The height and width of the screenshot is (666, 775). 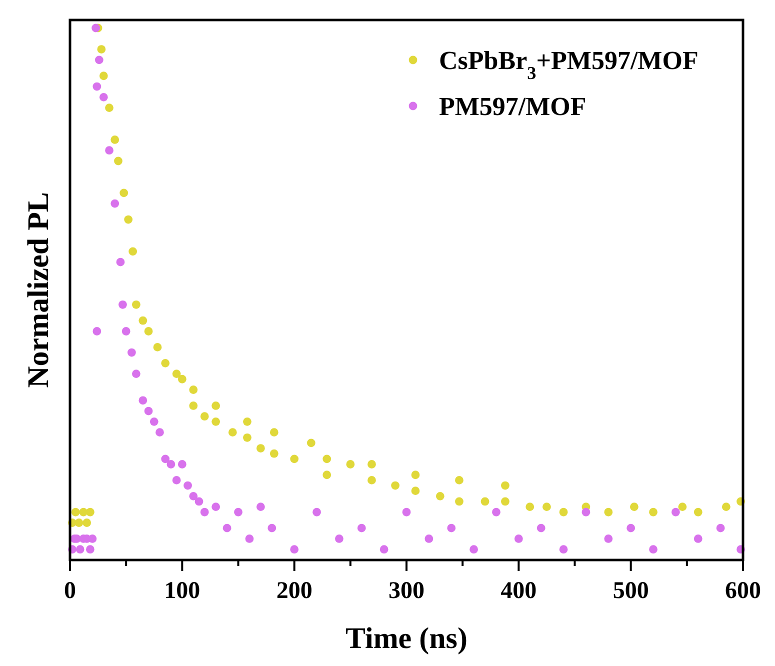 I want to click on y-axis-title: Normalized PL, so click(x=38, y=290).